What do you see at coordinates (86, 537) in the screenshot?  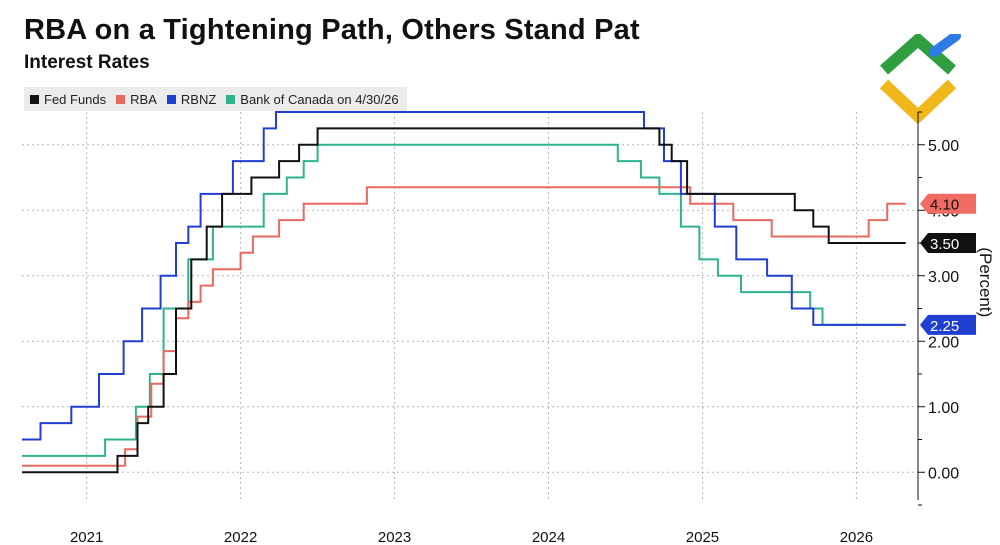 I see `x-tick-label: 2021` at bounding box center [86, 537].